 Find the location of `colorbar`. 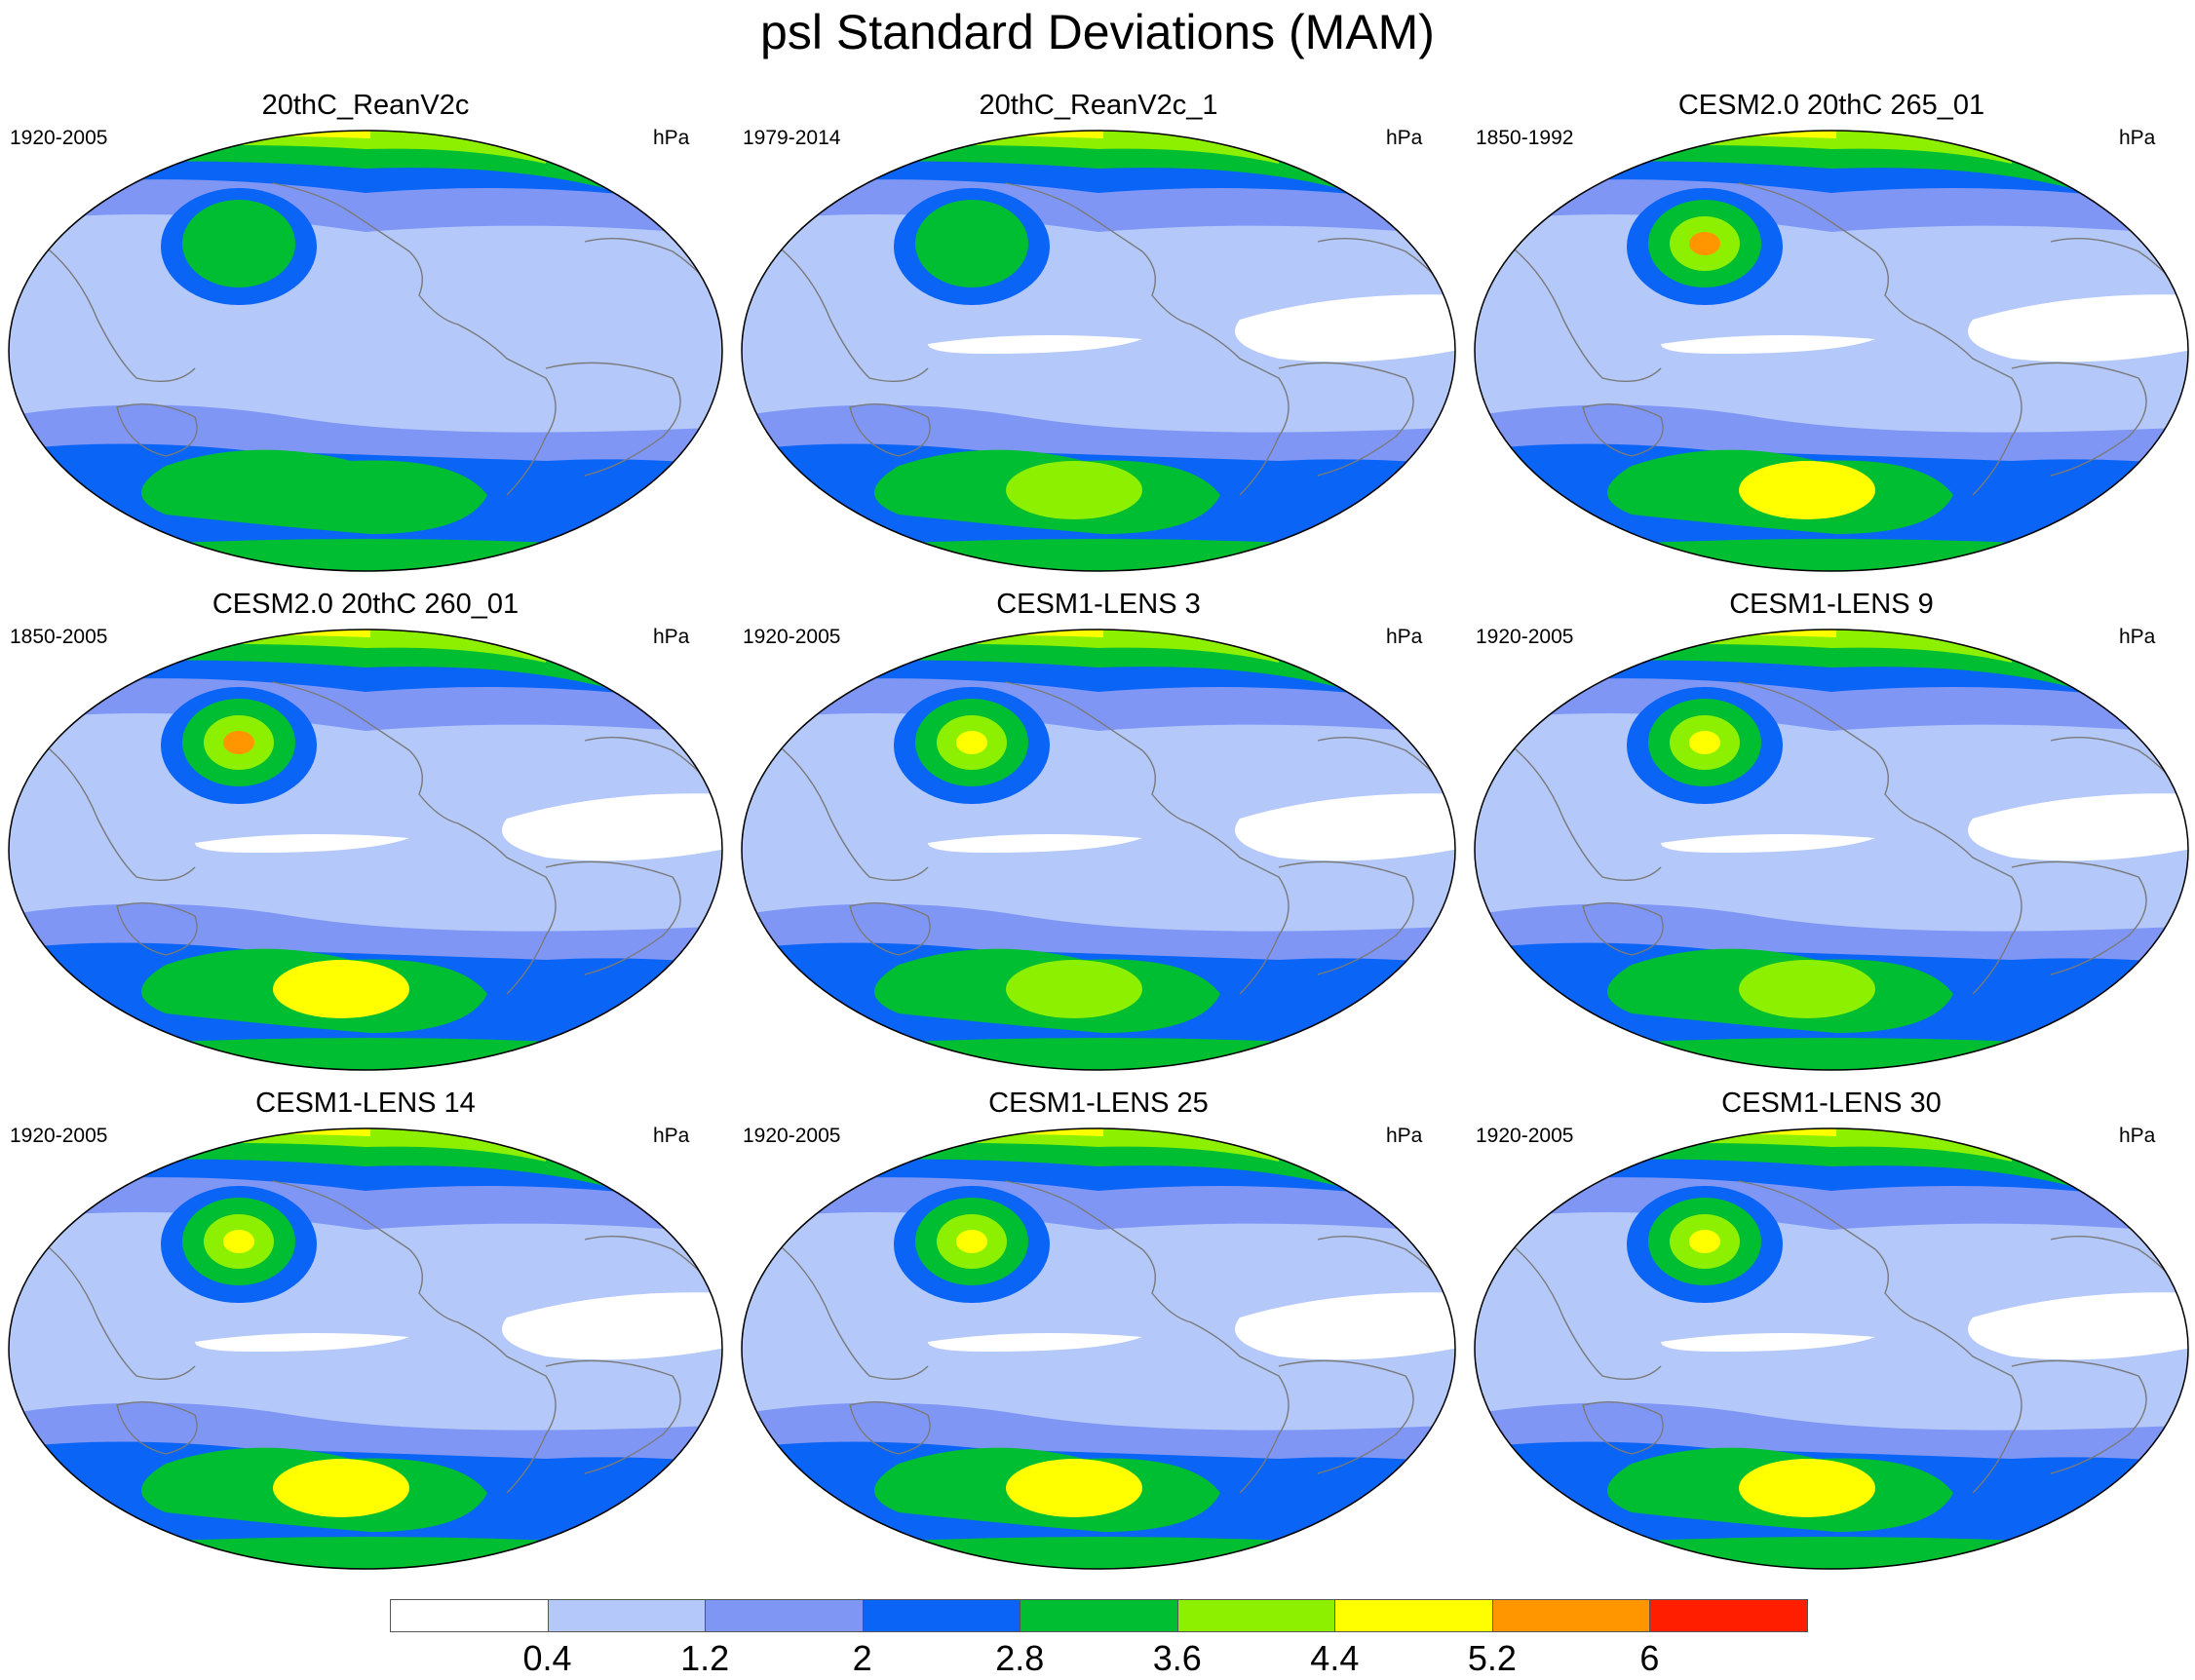

colorbar is located at coordinates (1099, 1616).